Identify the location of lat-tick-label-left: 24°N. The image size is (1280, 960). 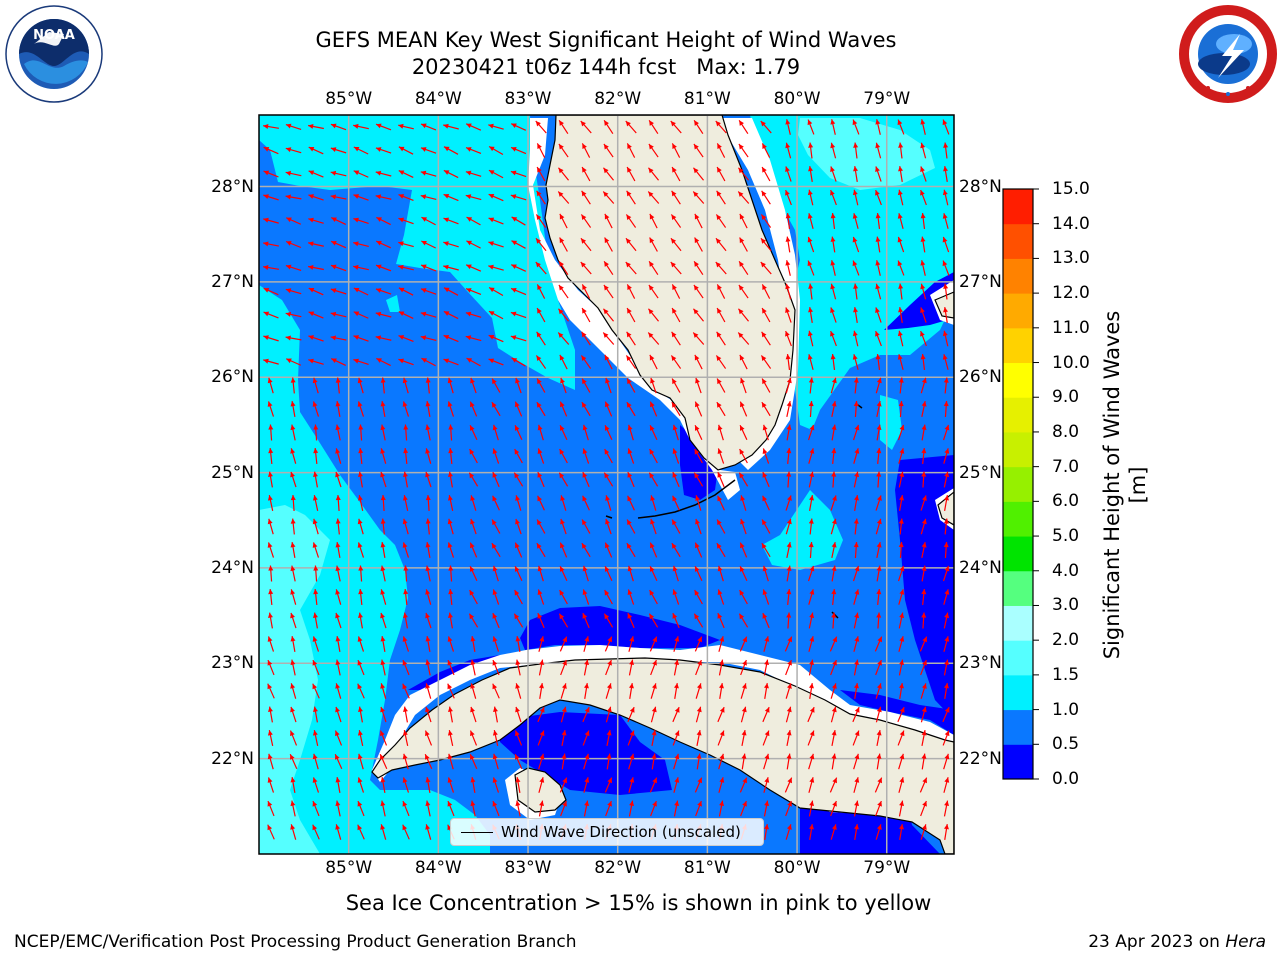
(232, 567).